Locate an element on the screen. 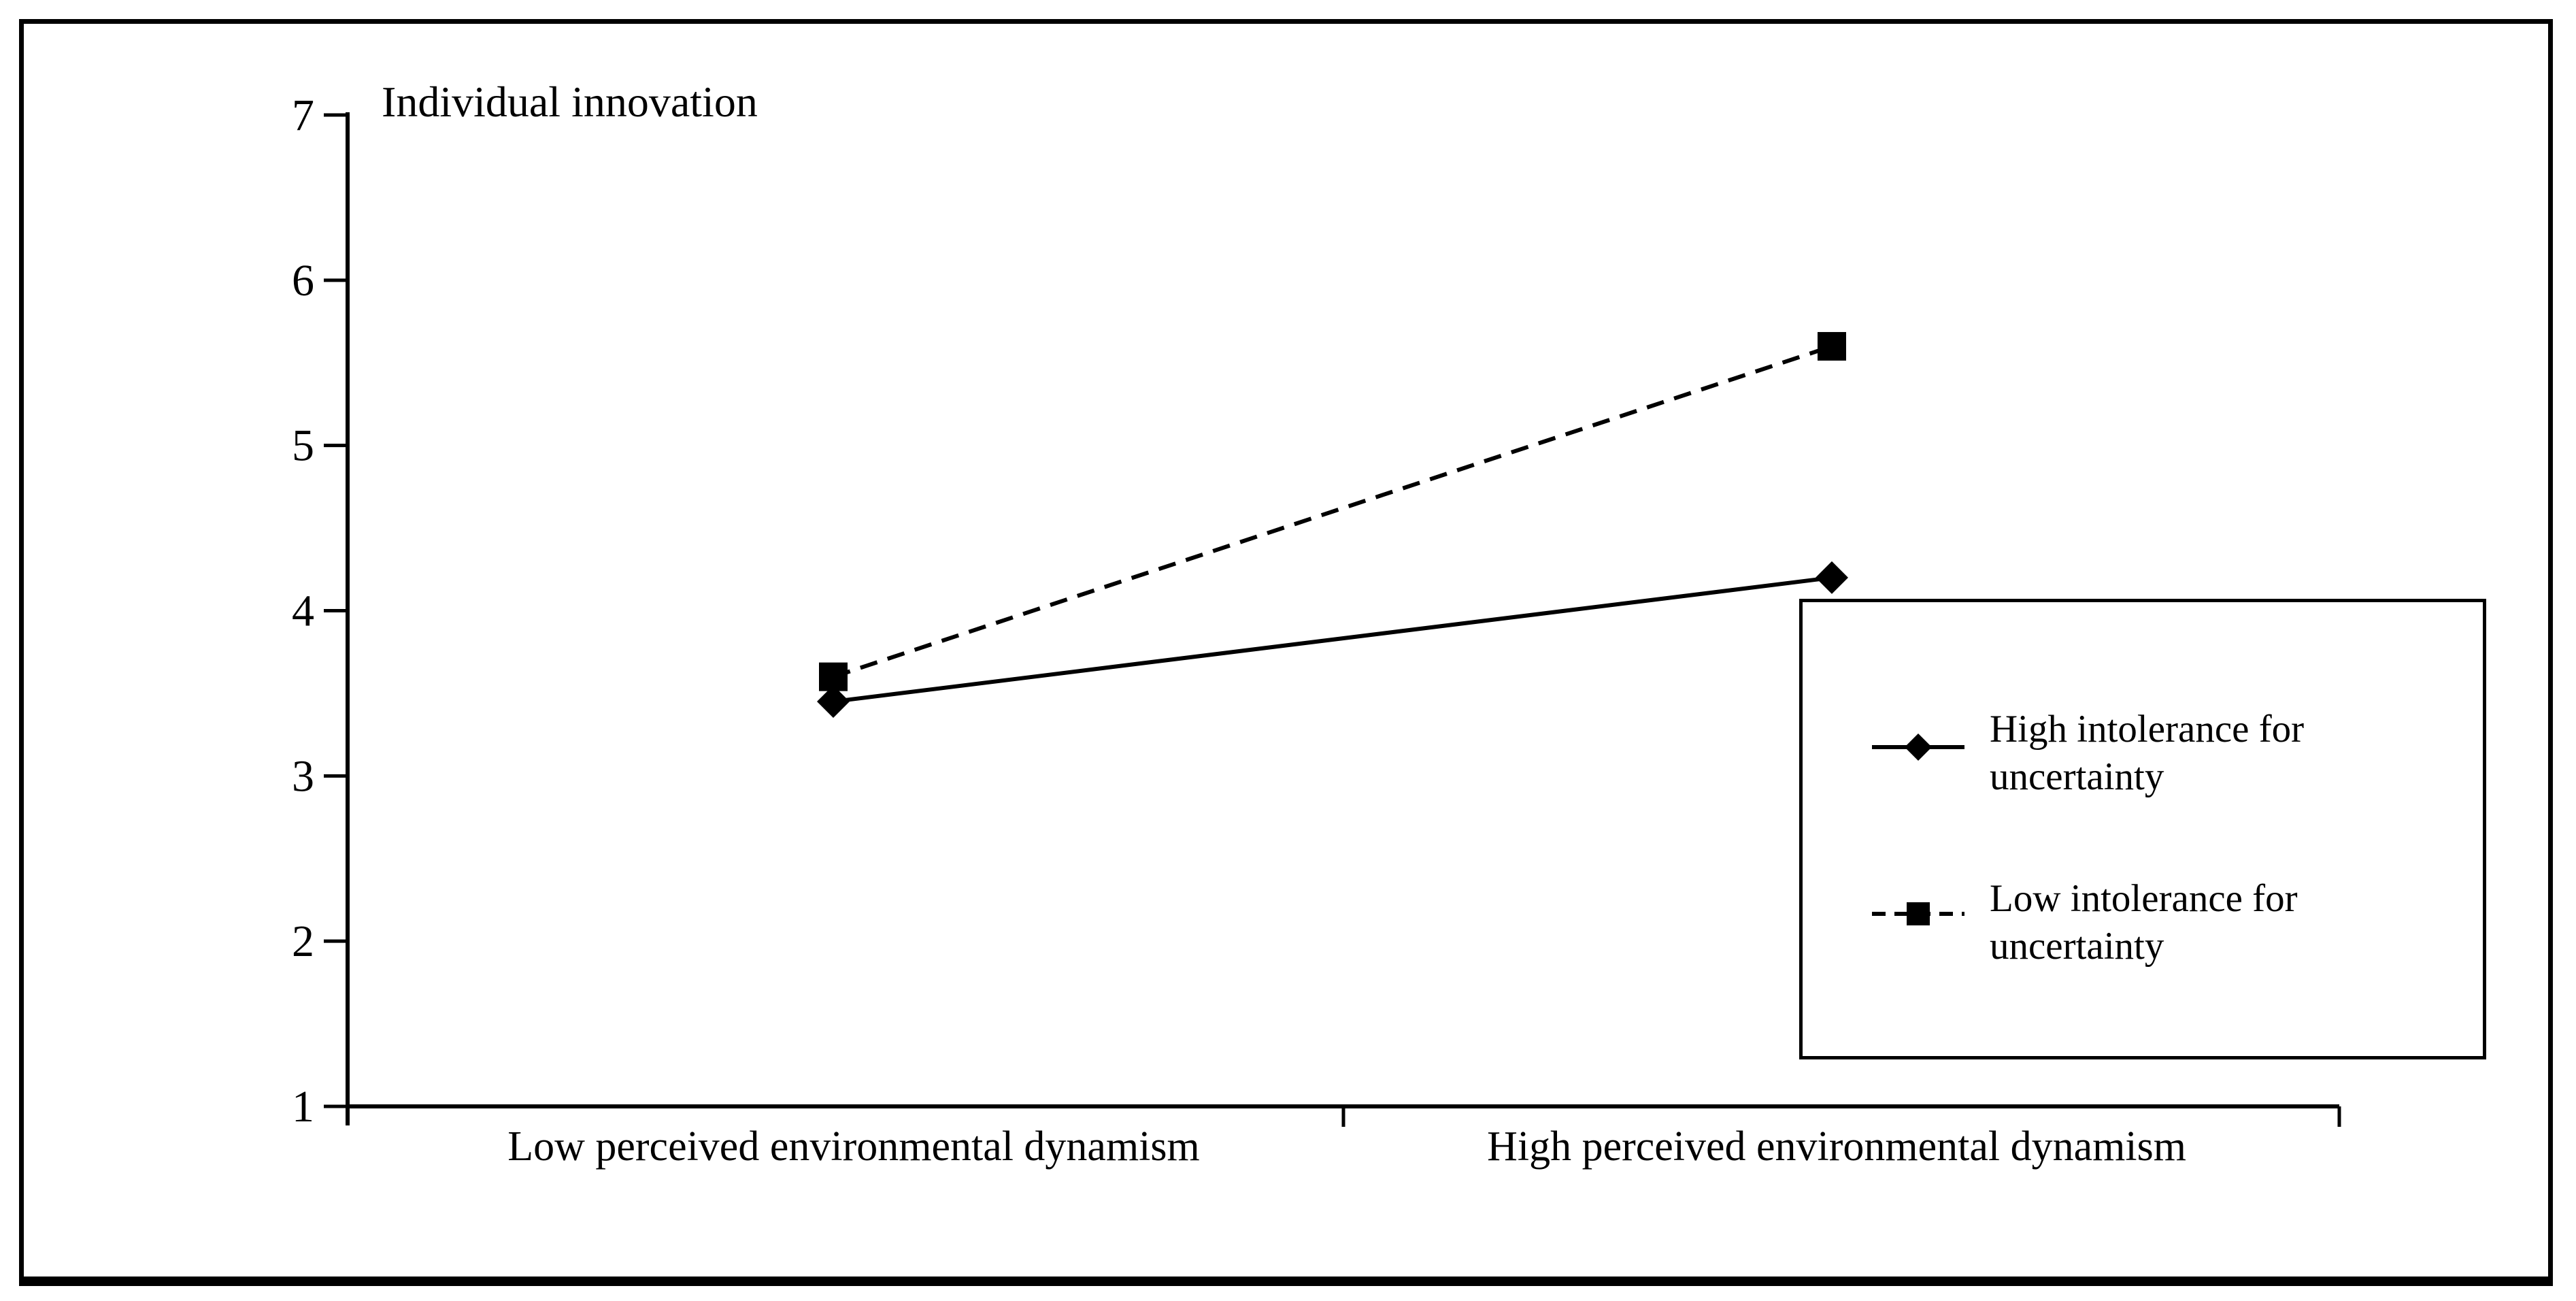 This screenshot has height=1301, width=2576. y-axis-title: Individual innovation is located at coordinates (570, 102).